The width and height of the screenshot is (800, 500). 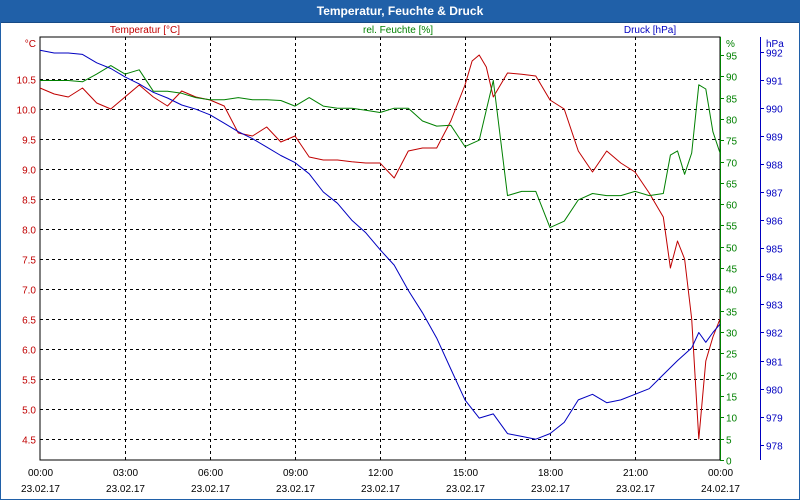 I want to click on x-tick-time: 15:00, so click(x=465, y=473).